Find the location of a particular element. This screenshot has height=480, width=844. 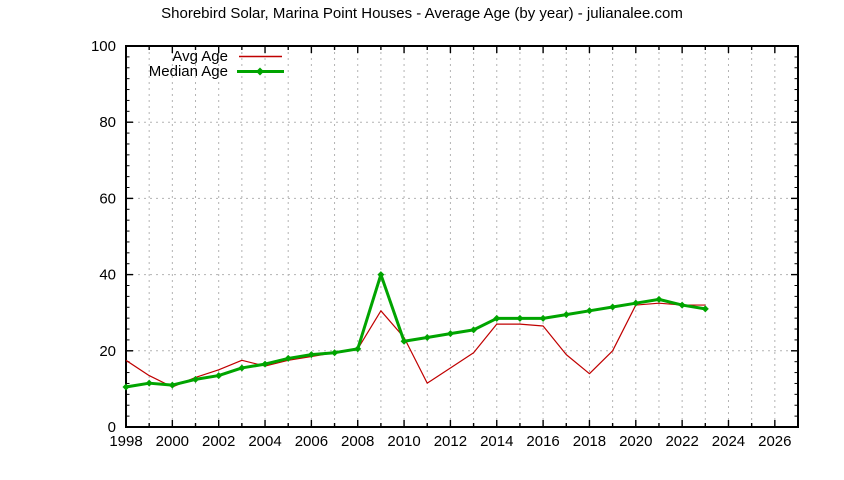

legend-item-median-age: Median Age is located at coordinates (171, 71).